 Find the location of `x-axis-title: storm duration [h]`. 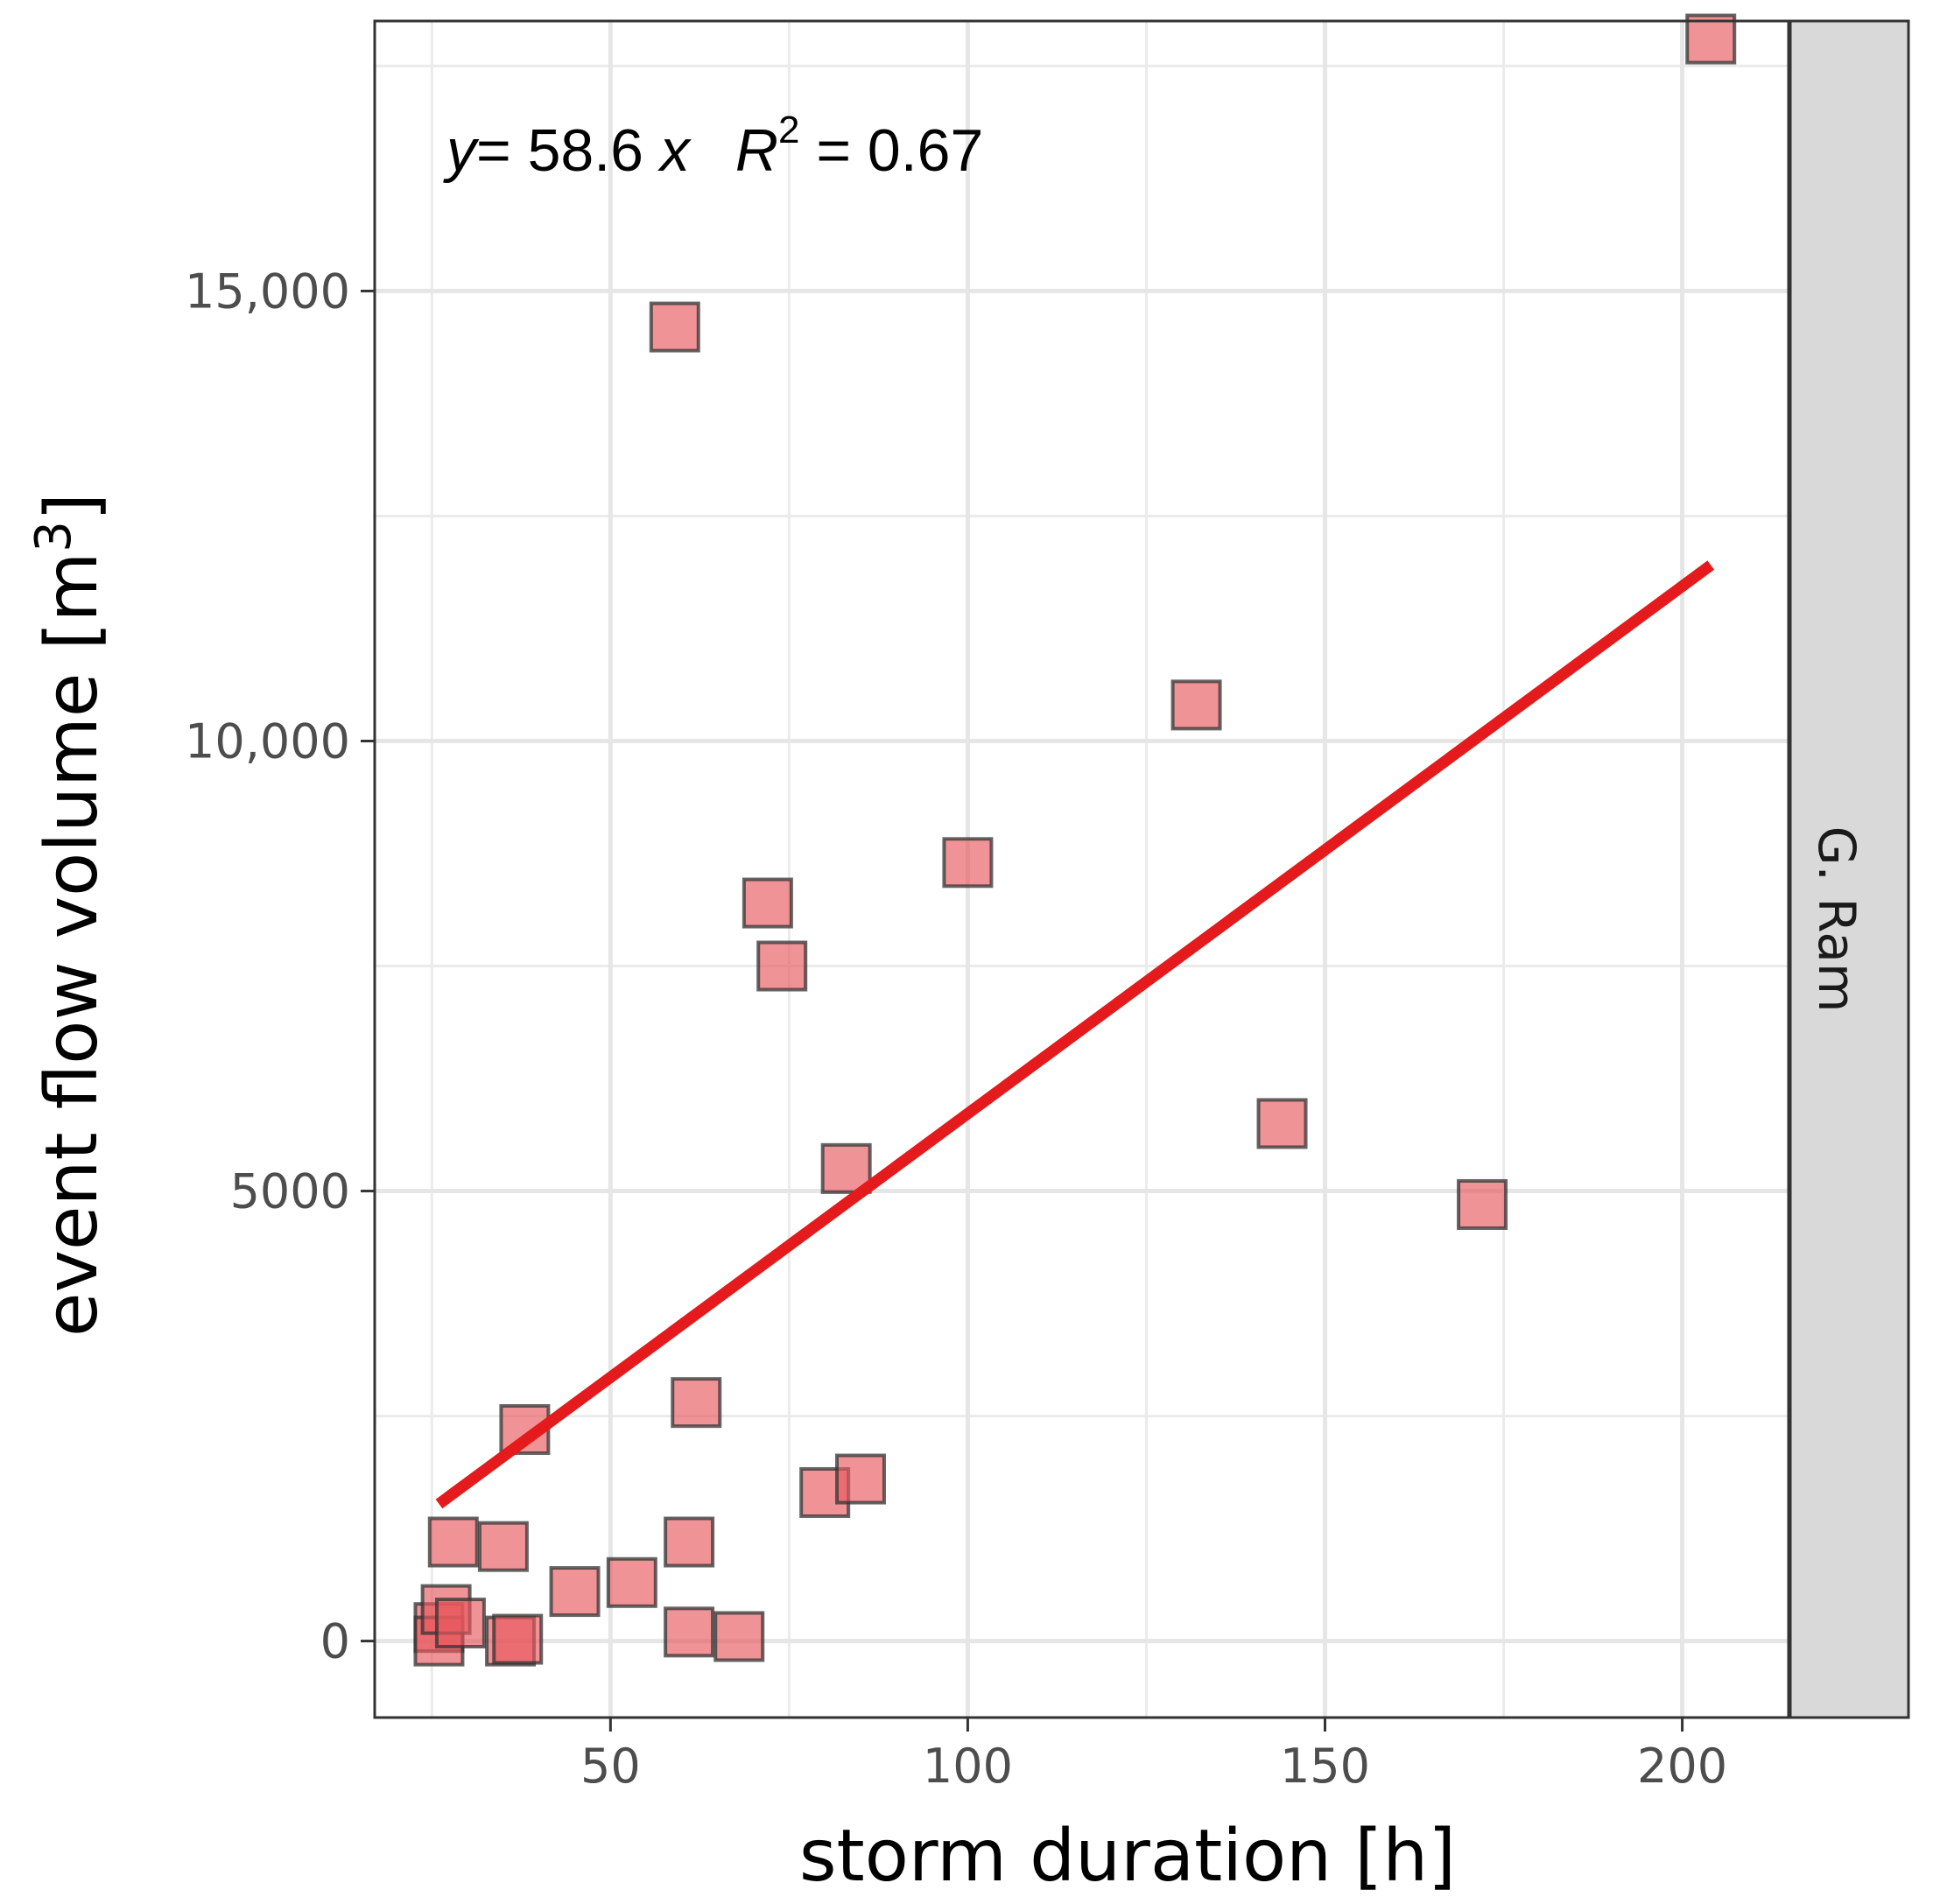

x-axis-title: storm duration [h] is located at coordinates (1127, 1857).